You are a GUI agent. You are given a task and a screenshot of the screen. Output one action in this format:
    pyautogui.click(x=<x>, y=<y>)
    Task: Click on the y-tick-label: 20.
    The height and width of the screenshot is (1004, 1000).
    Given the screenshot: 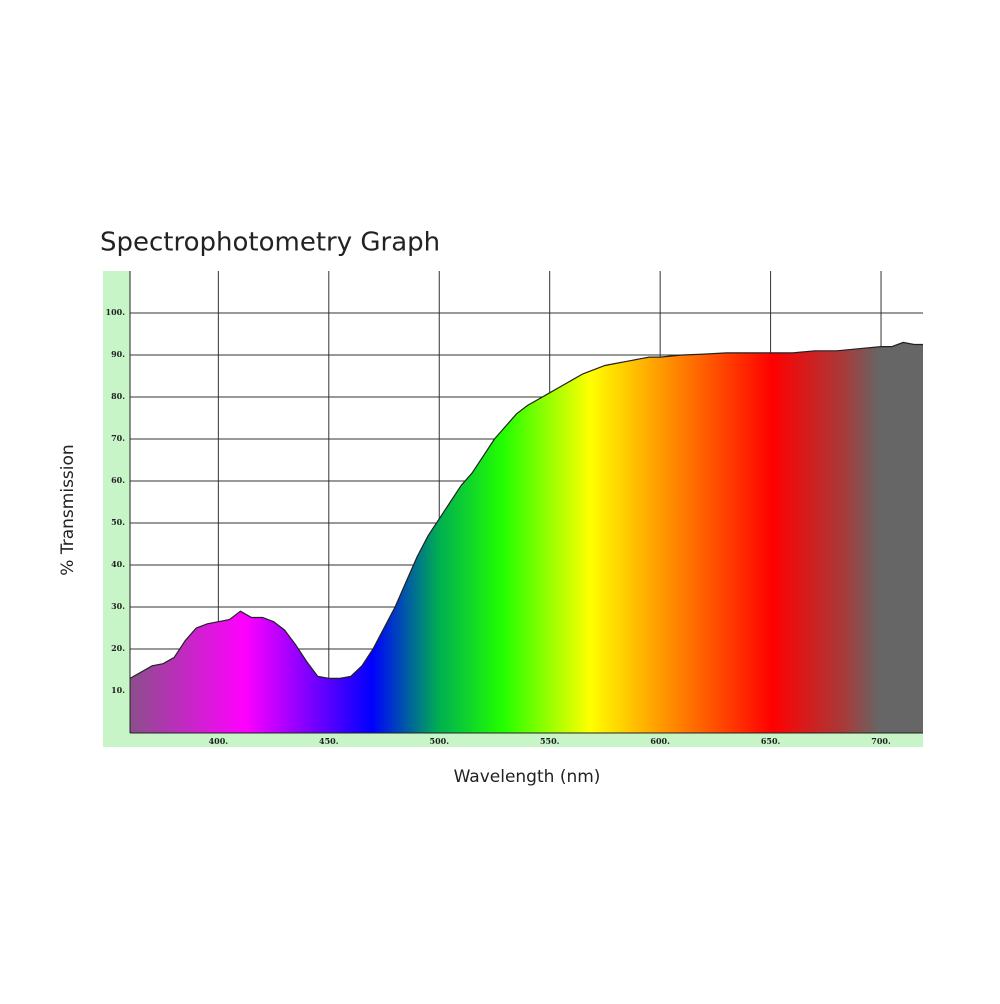 What is the action you would take?
    pyautogui.click(x=118, y=648)
    